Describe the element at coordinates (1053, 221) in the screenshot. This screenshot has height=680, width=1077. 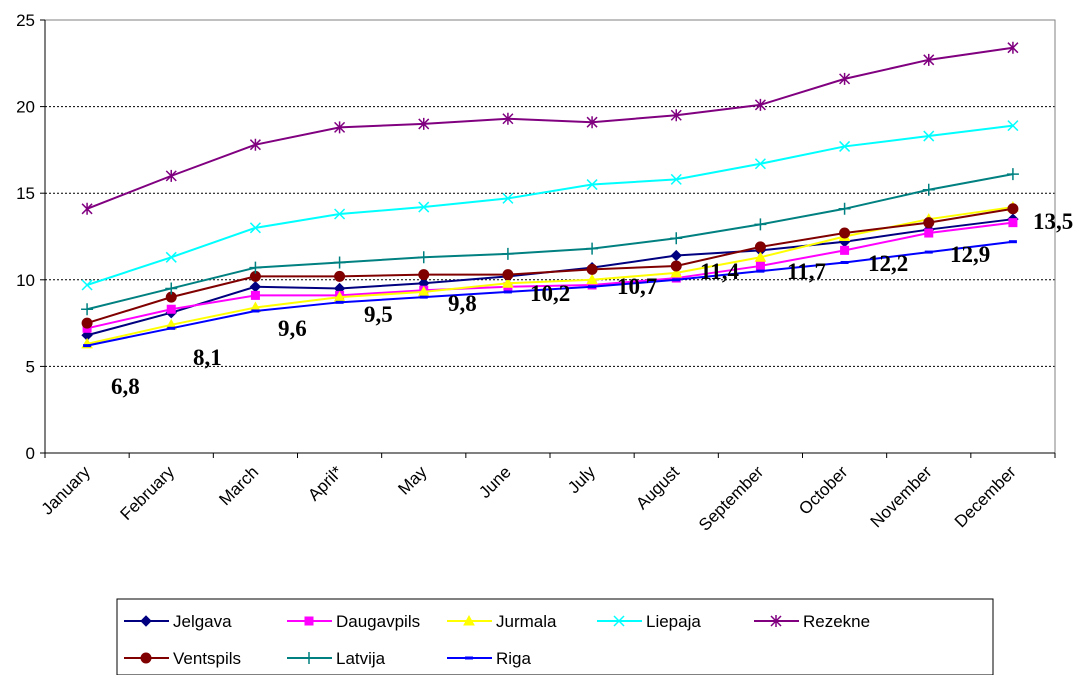
I see `data-label: 13,5` at that location.